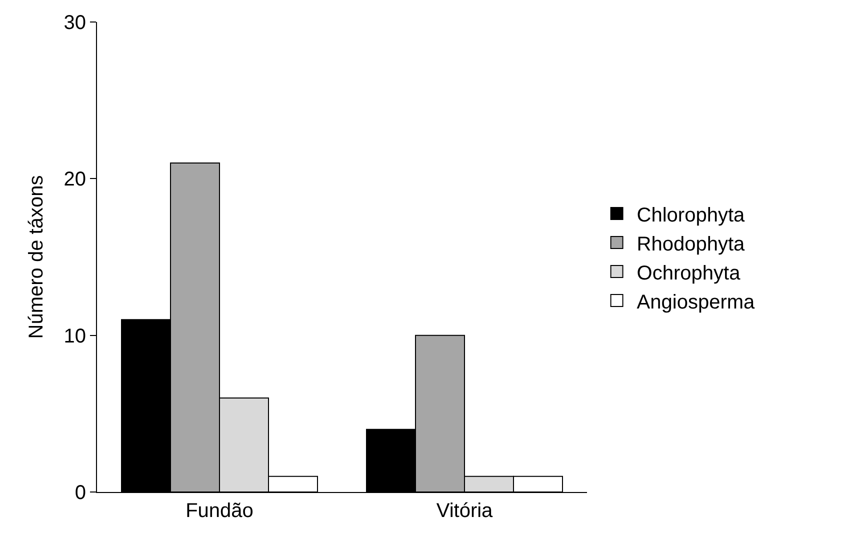 This screenshot has width=842, height=539. I want to click on legend-label: Chlorophyta, so click(691, 215).